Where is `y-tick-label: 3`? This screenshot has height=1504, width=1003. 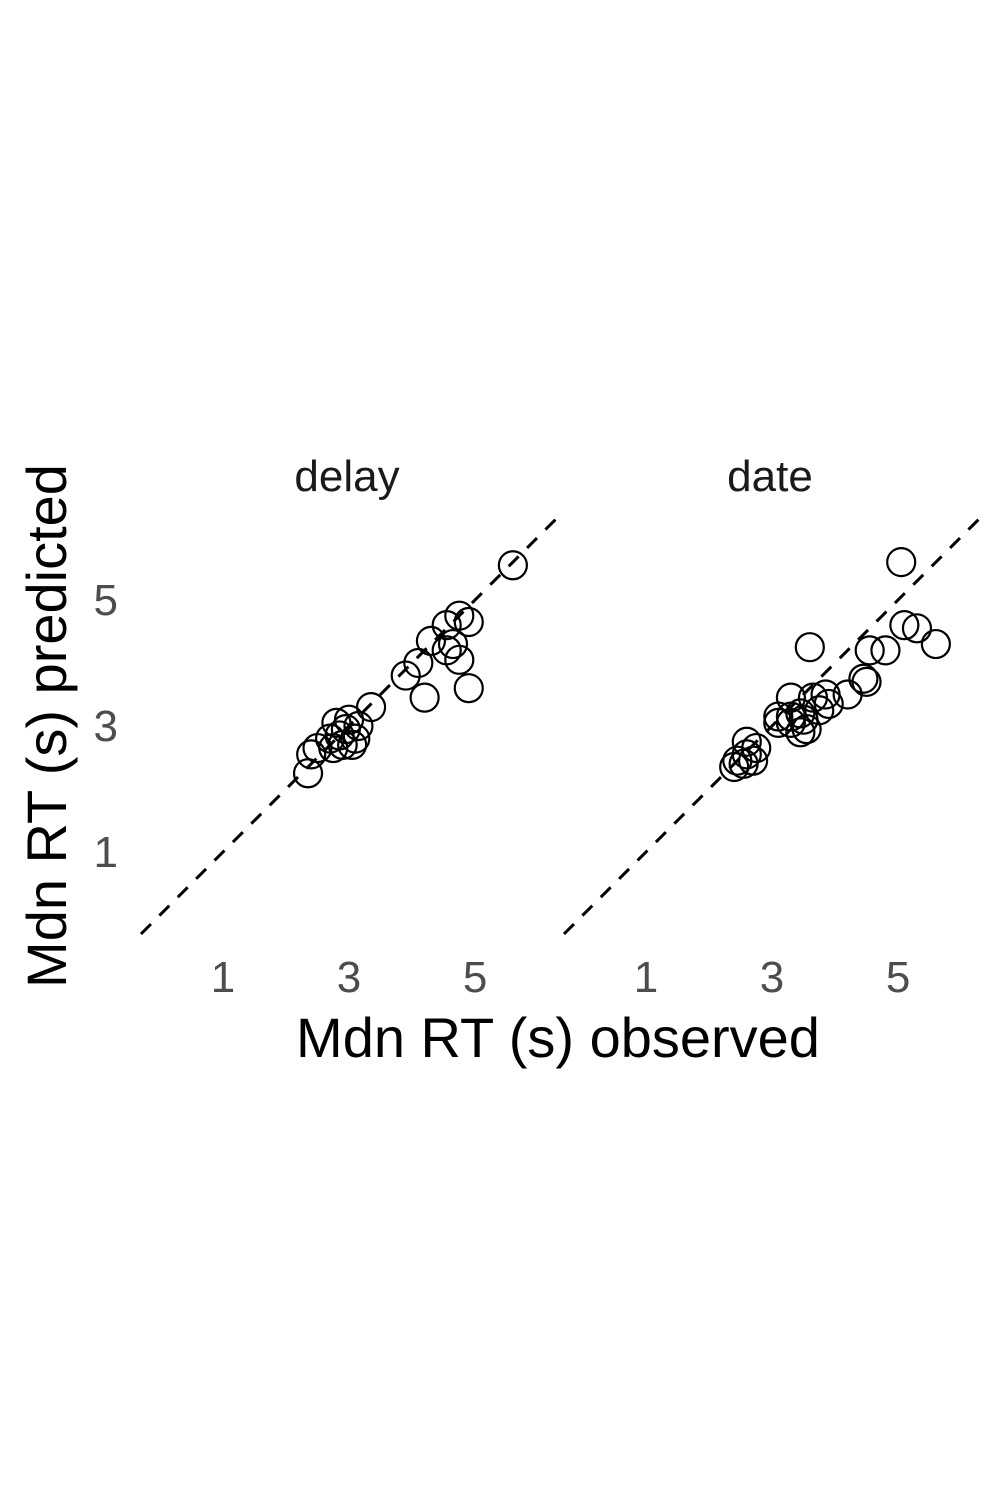
y-tick-label: 3 is located at coordinates (106, 726).